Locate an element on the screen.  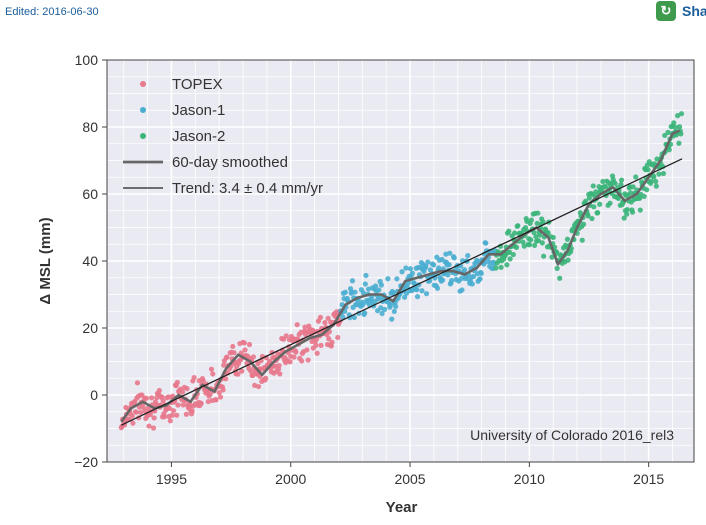
top-bar: Edited: 2016-06-30 ↻ Sha is located at coordinates (353, 12).